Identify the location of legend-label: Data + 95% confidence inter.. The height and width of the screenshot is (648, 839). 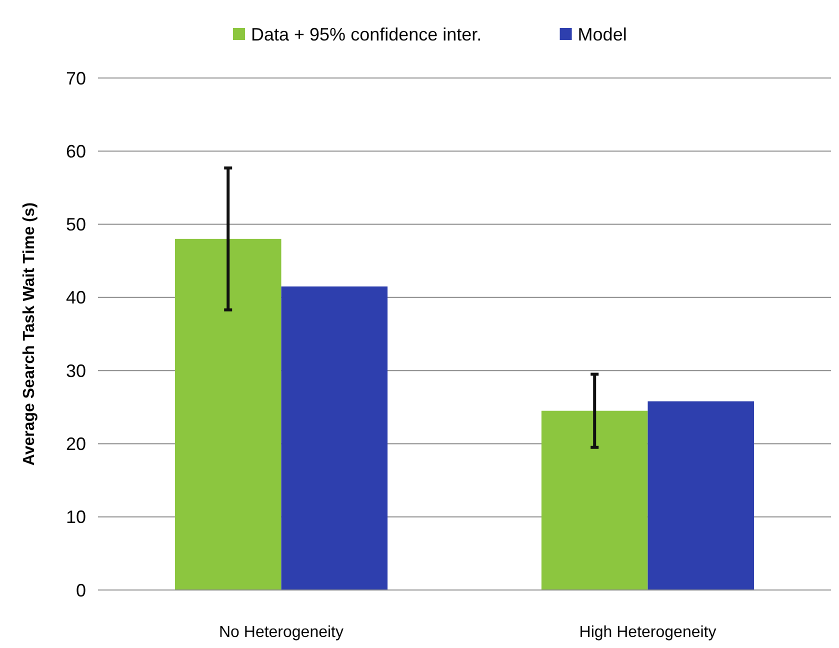
(366, 34).